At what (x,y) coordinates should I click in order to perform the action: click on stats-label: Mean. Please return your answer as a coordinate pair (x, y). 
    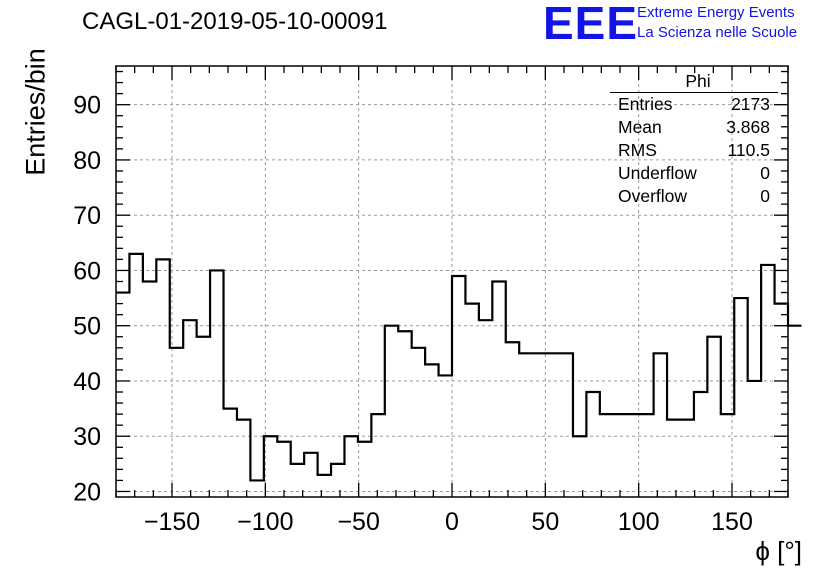
    Looking at the image, I should click on (640, 127).